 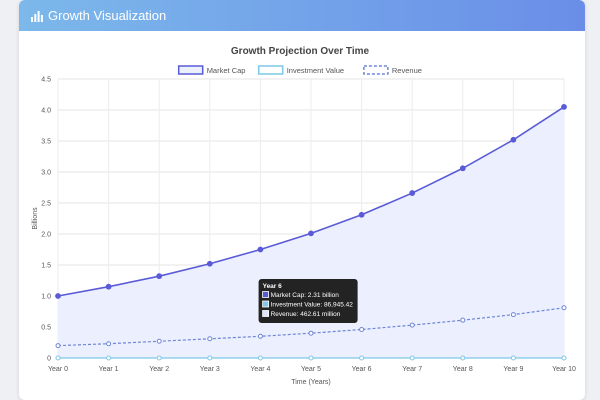 I want to click on chart-title: Growth Projection Over Time, so click(x=300, y=51).